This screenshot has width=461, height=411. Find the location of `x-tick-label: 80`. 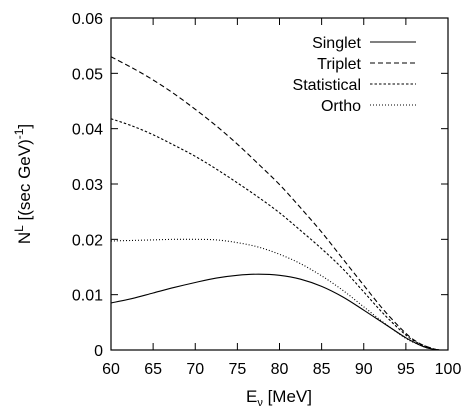

x-tick-label: 80 is located at coordinates (280, 369).